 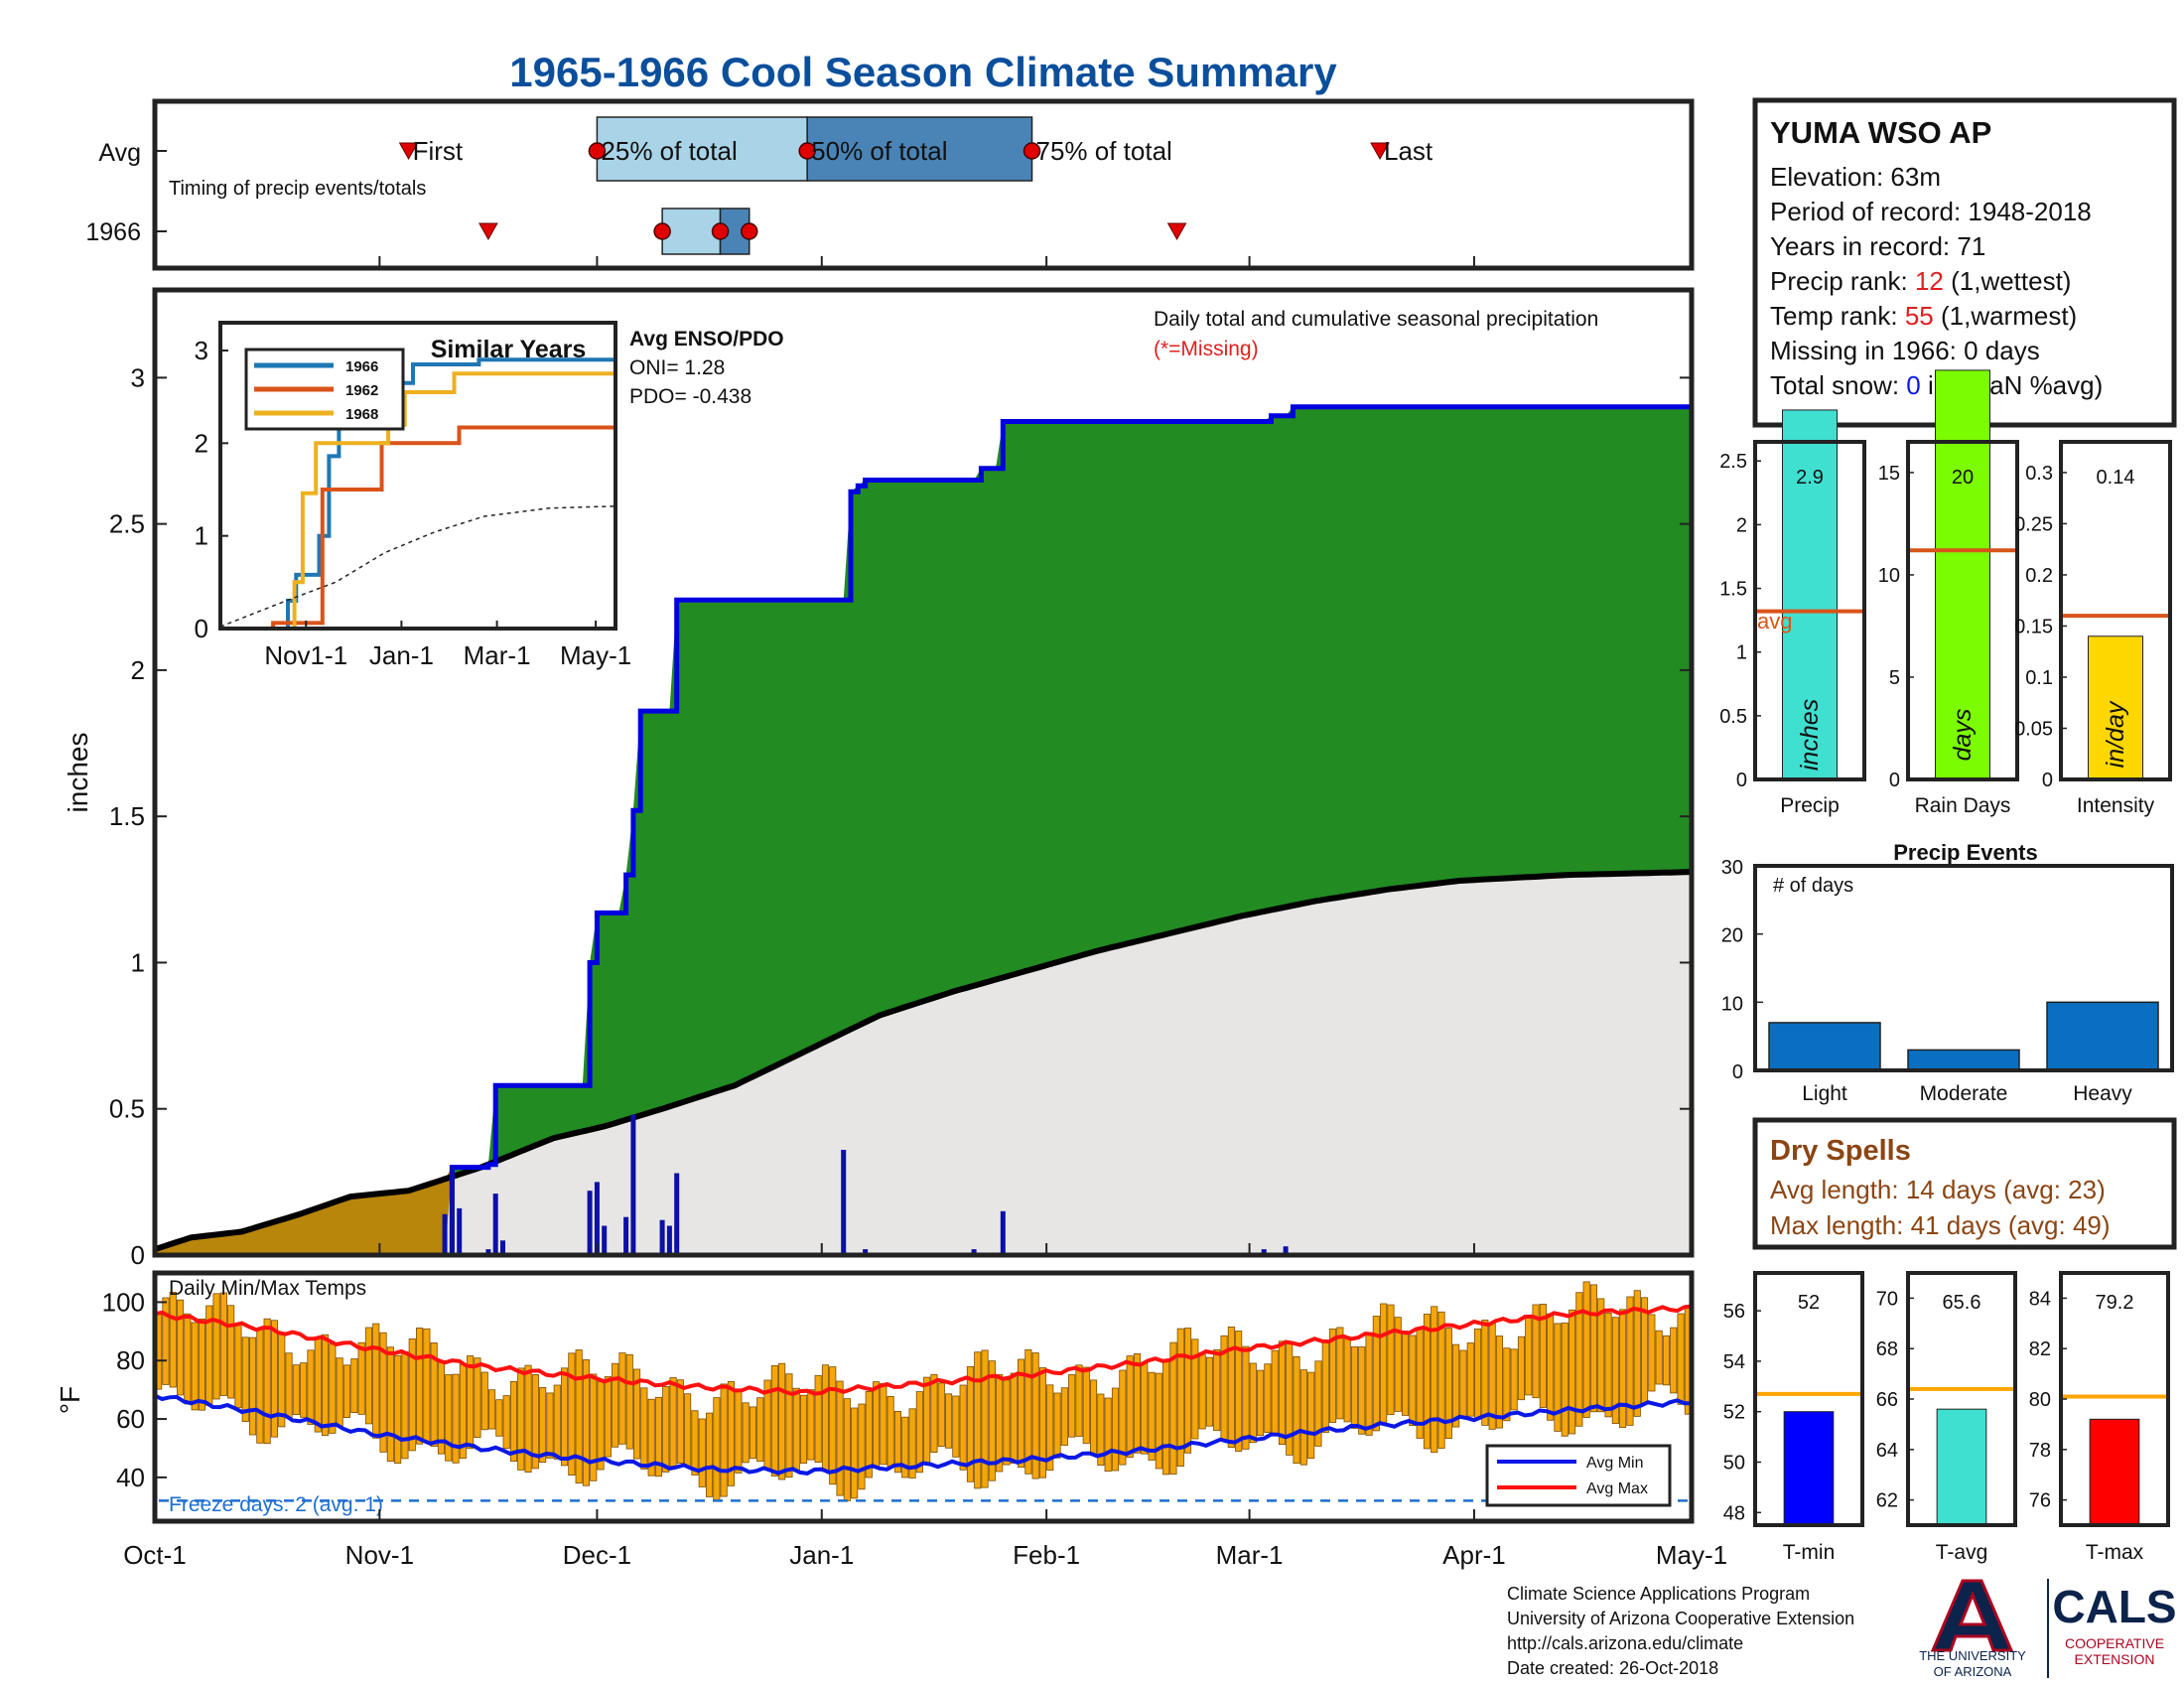 What do you see at coordinates (413, 503) in the screenshot?
I see `inset-axes: 0 1 2 3 Nov1-1 Jan-1 Mar-1 May-1` at bounding box center [413, 503].